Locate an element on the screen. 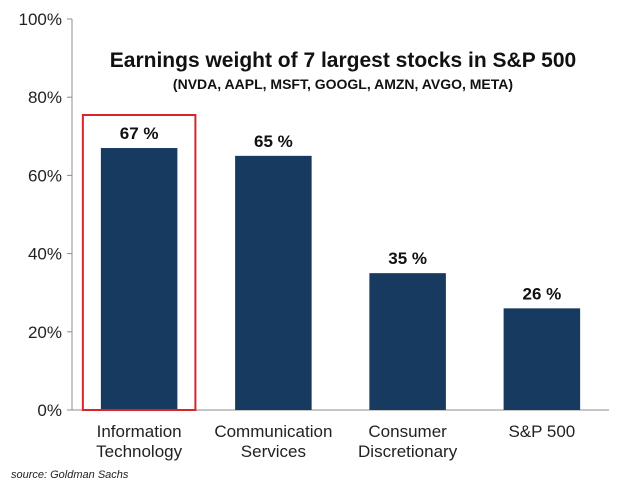  x-tick-label: S&P 500 is located at coordinates (541, 431).